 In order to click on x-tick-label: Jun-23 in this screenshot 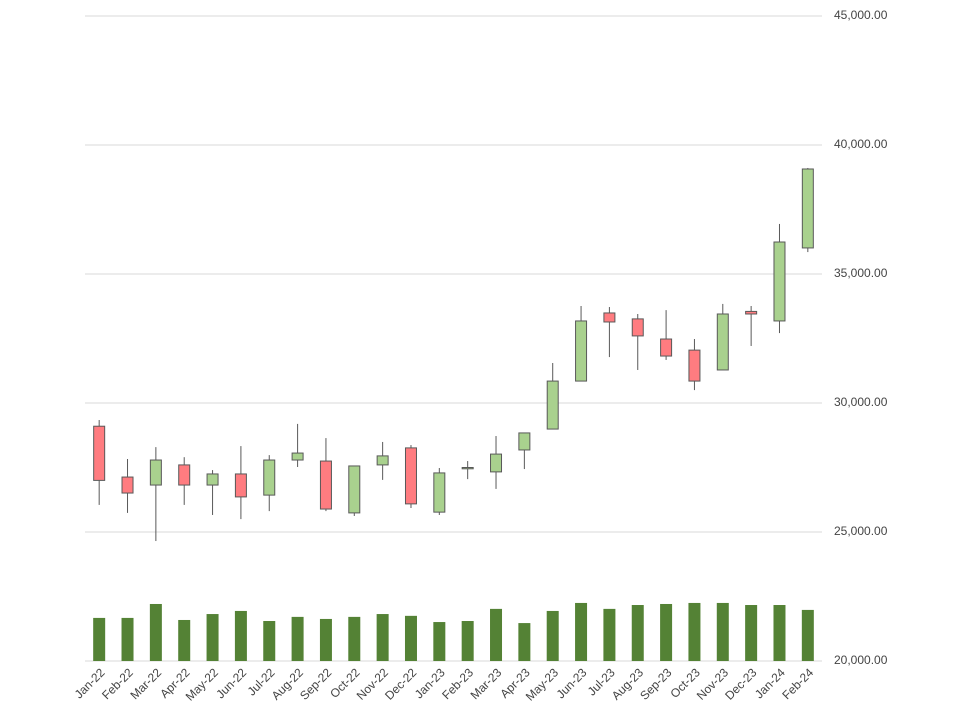, I will do `click(572, 683)`.